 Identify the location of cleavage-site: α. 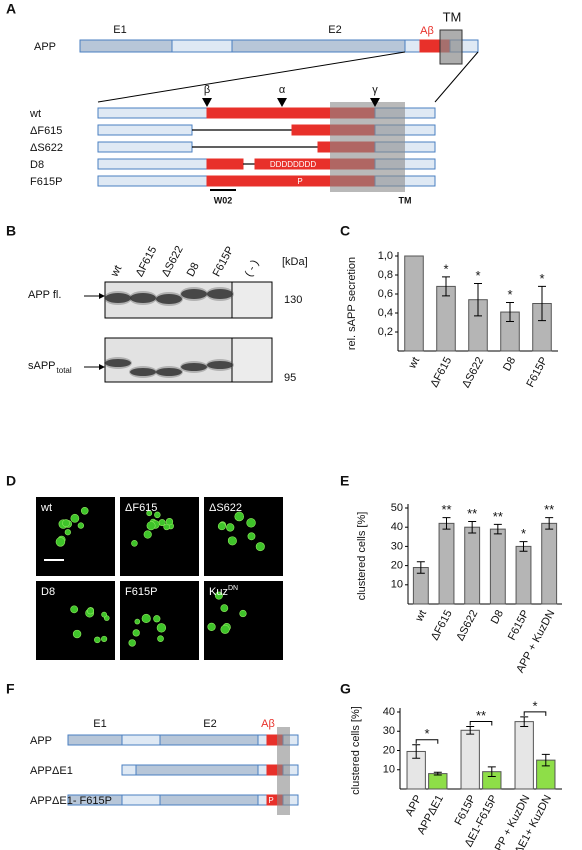
(282, 90).